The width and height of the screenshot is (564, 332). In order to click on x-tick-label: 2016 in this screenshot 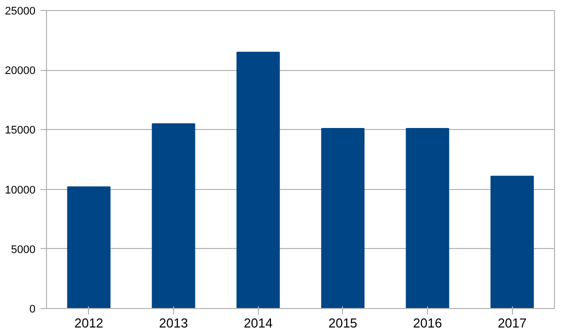, I will do `click(427, 323)`.